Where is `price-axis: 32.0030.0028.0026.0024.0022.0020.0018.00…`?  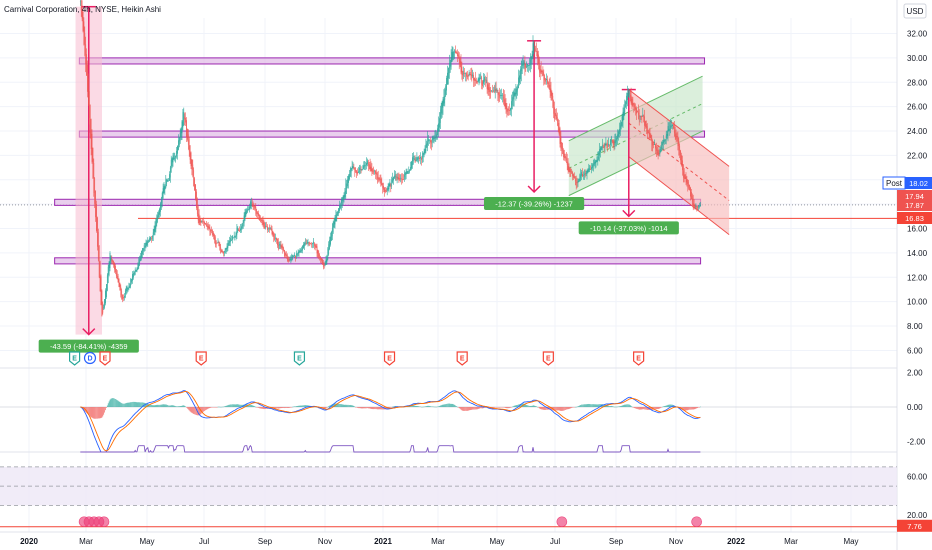 price-axis: 32.0030.0028.0026.0024.0022.0020.0018.00… is located at coordinates (917, 275).